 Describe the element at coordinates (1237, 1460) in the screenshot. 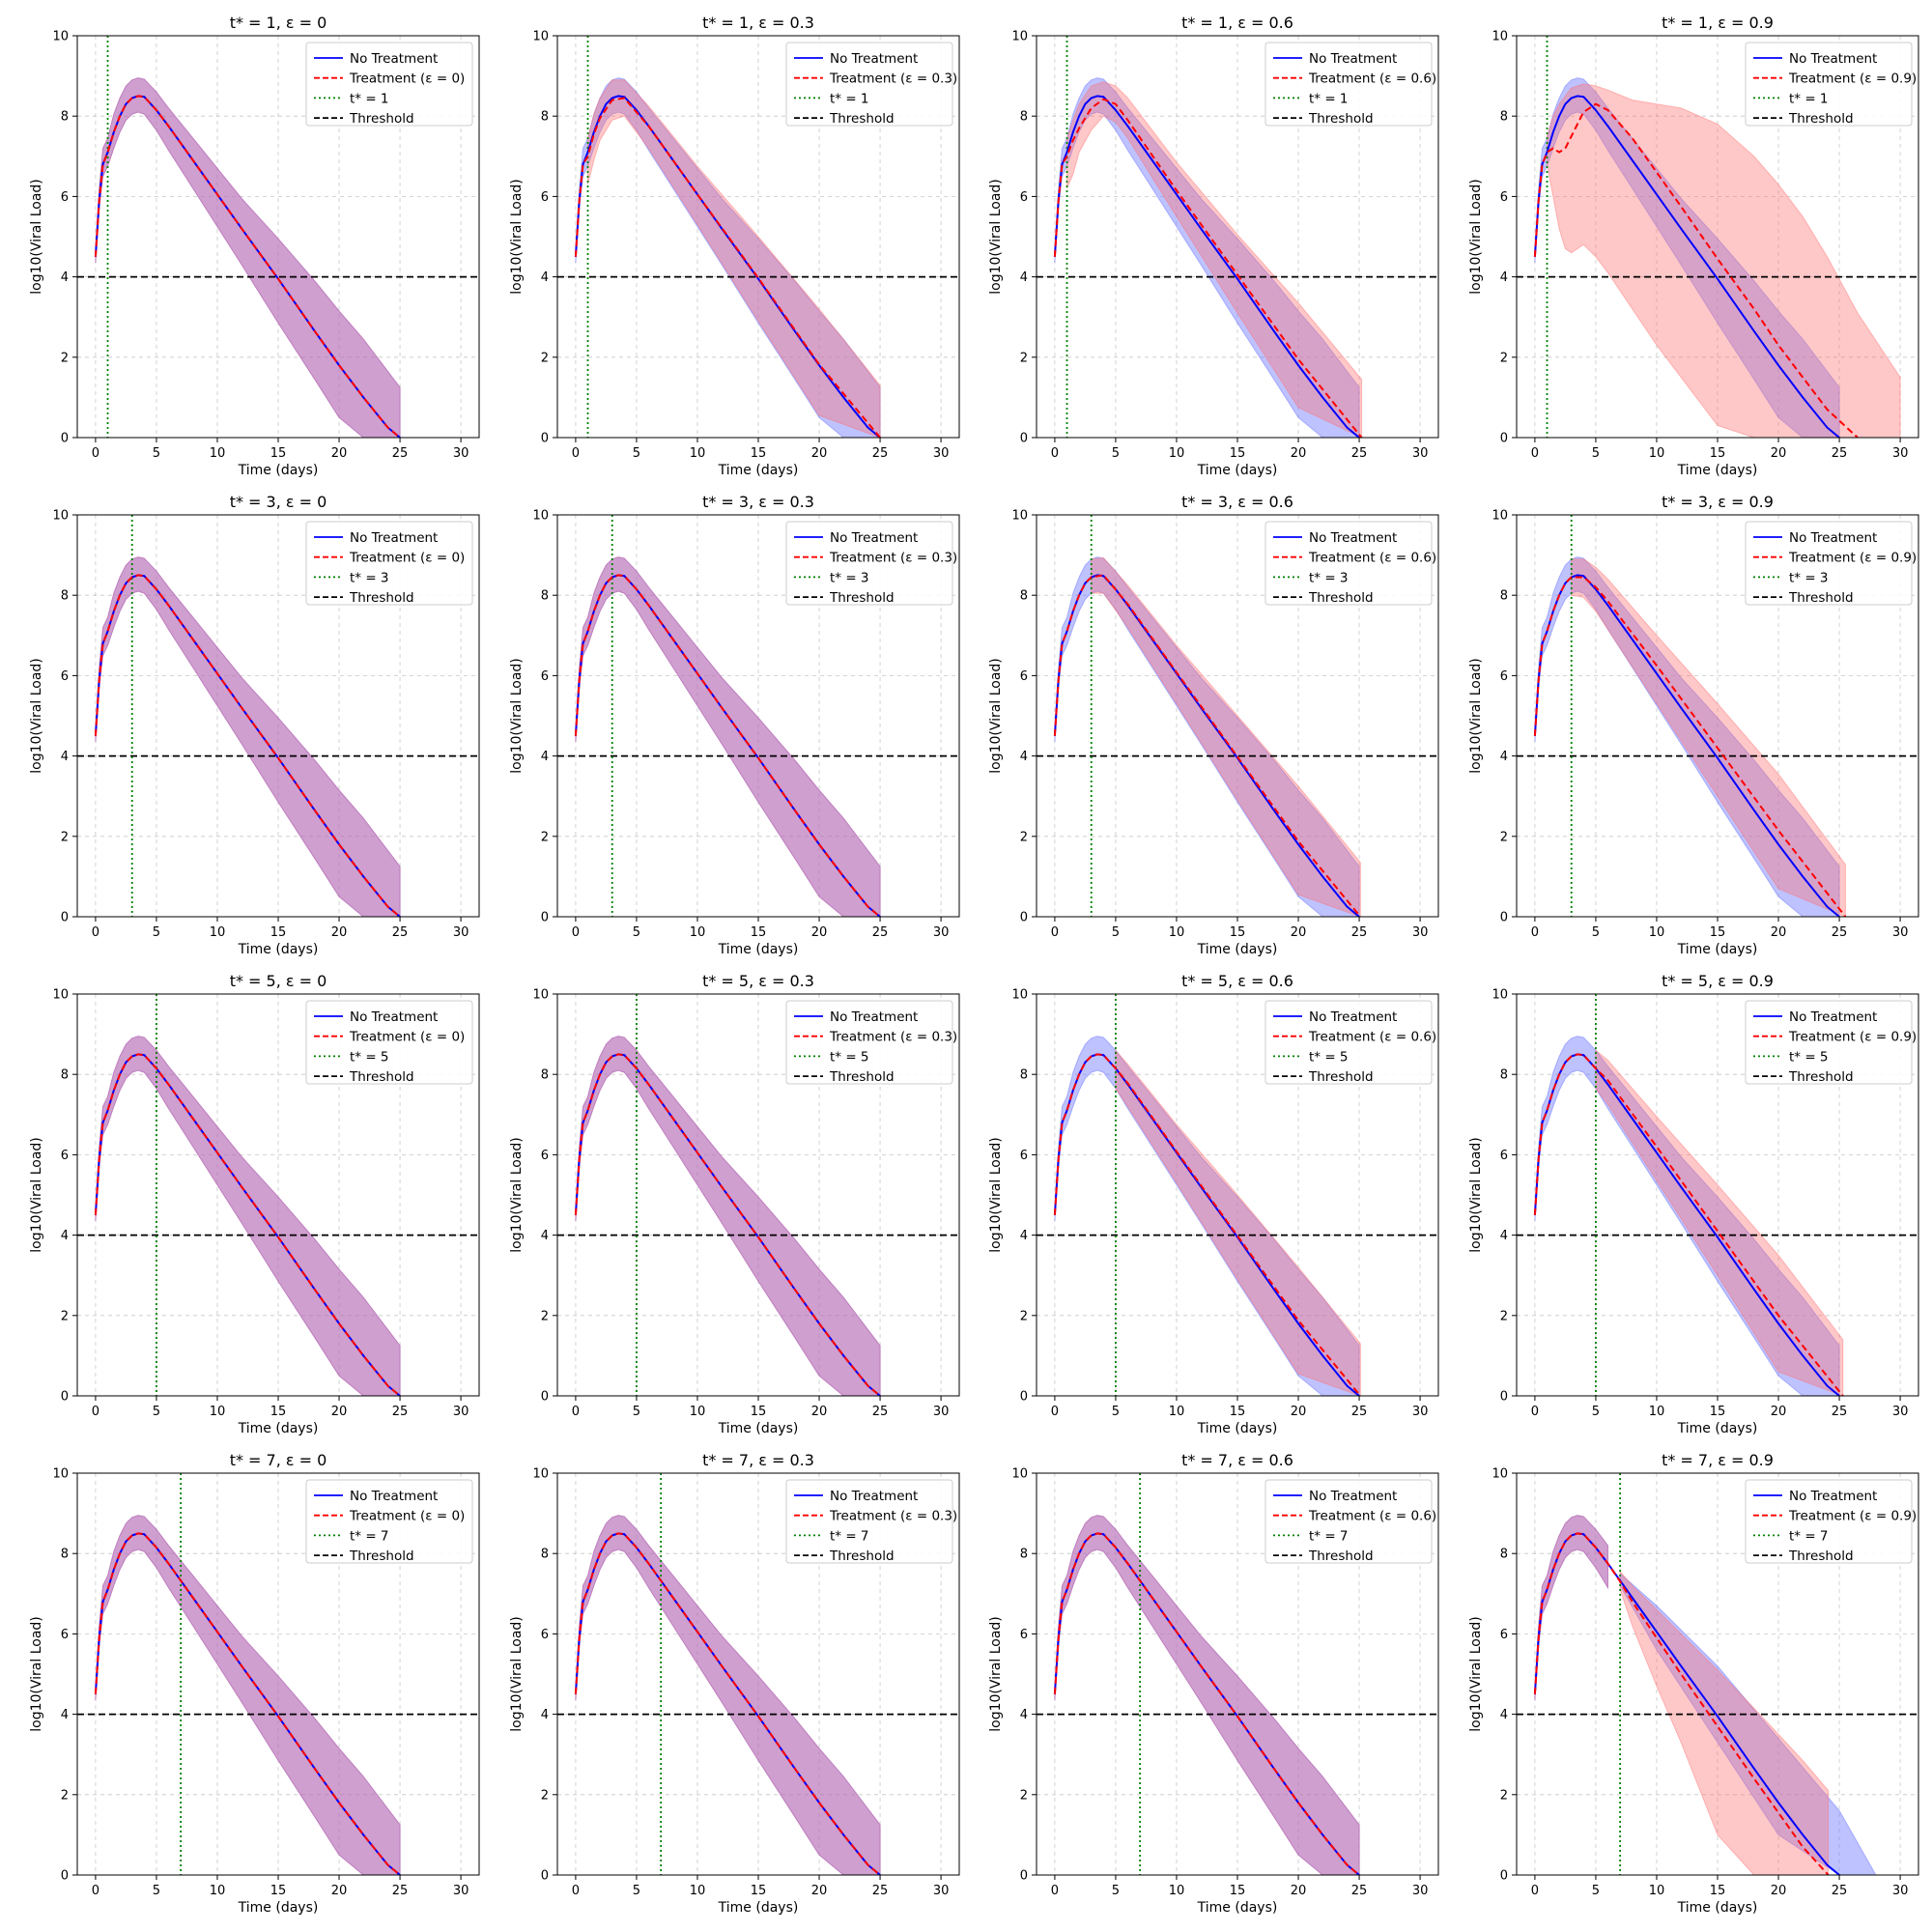

I see `panel-title: t* = 7, ε = 0.6` at that location.